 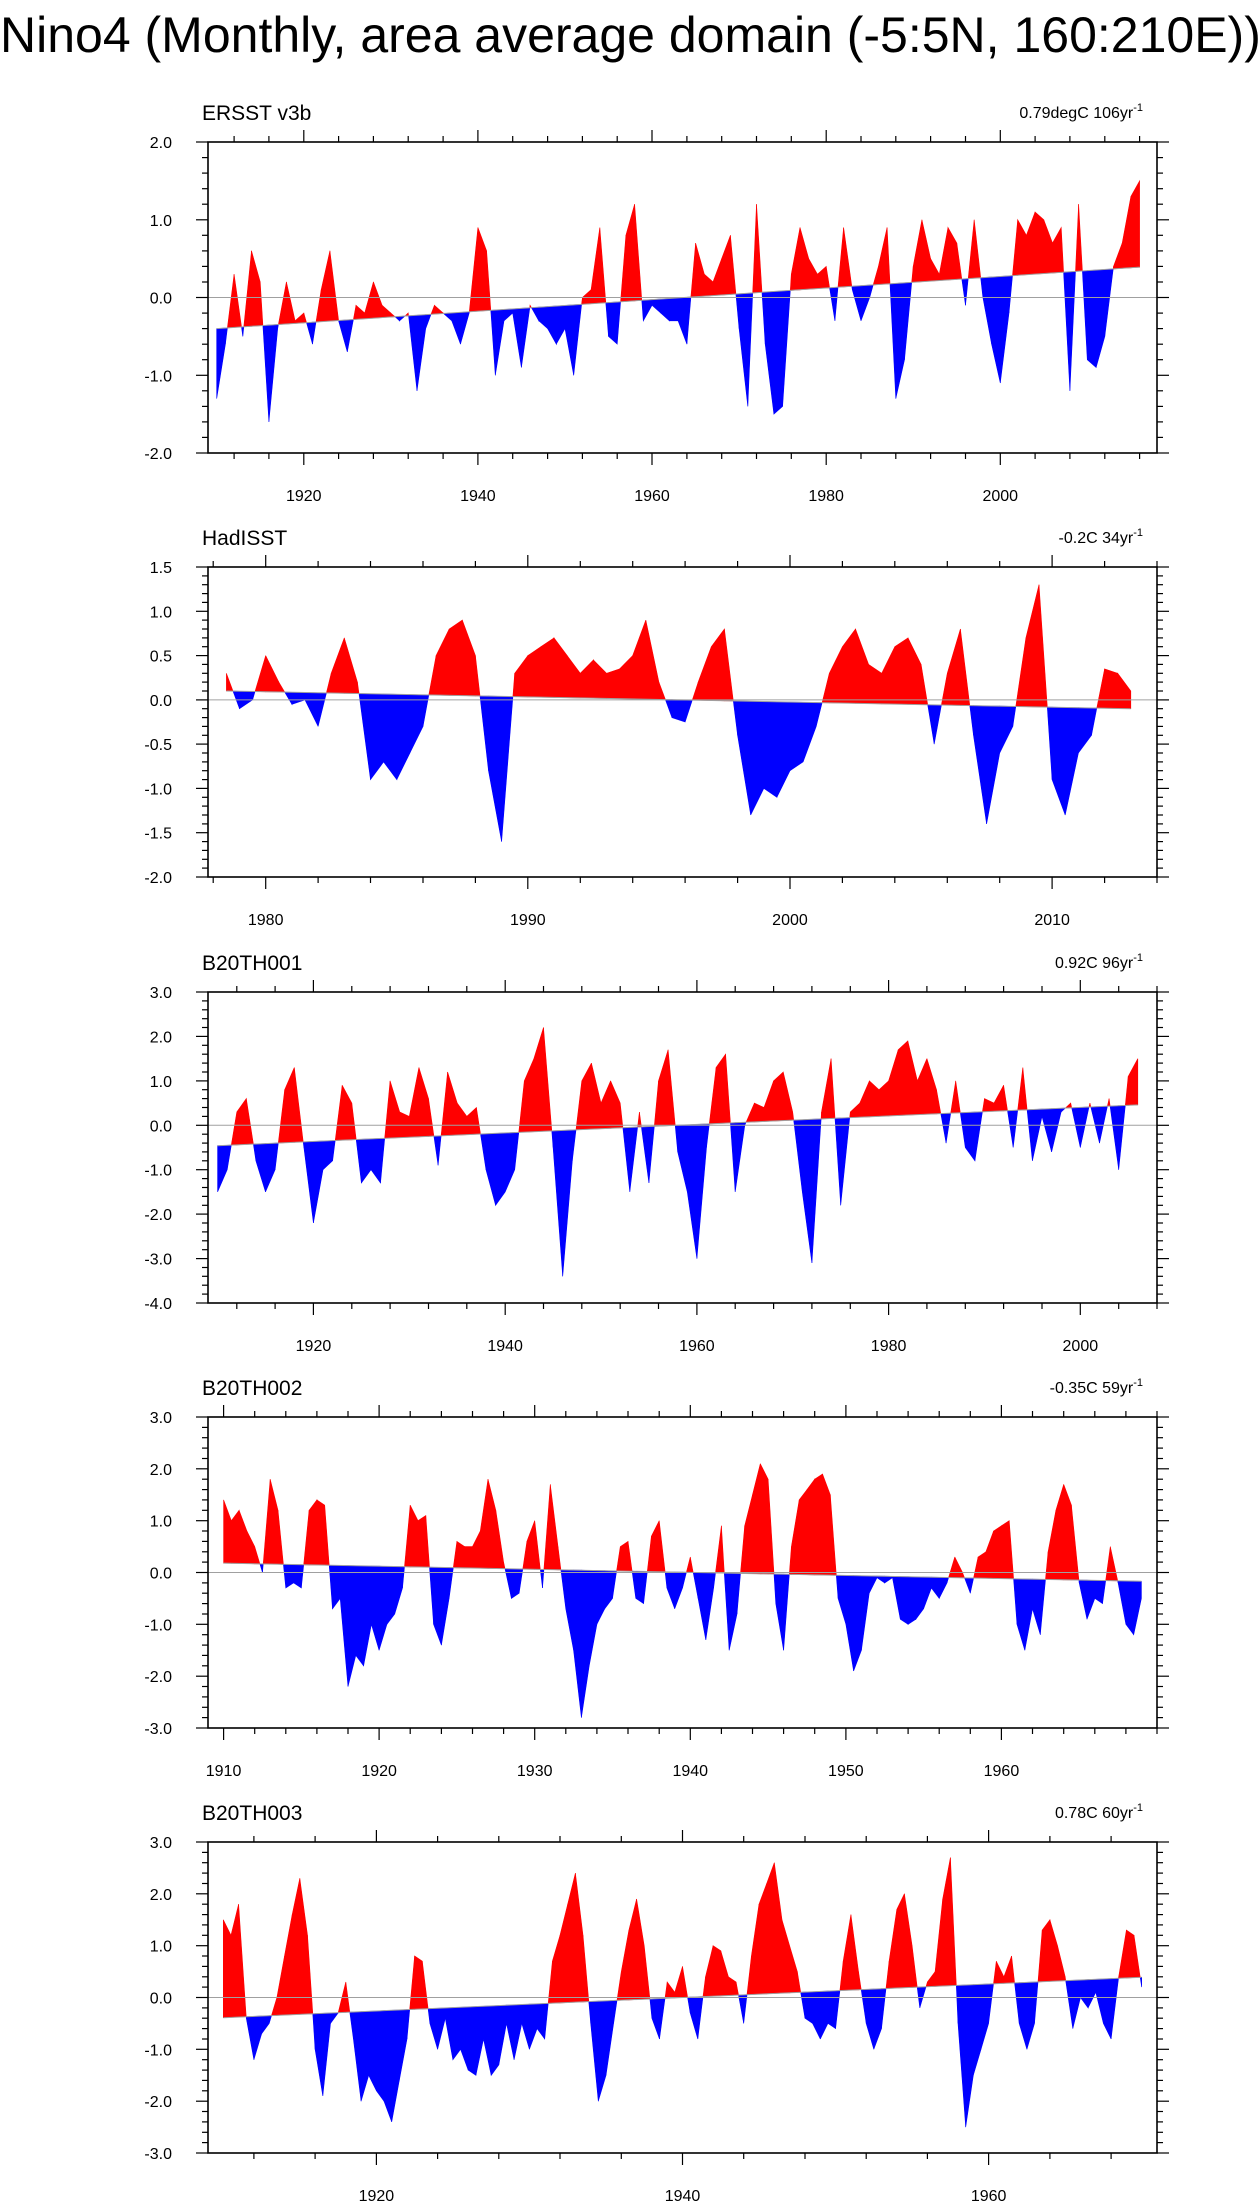 I want to click on trend-line, so click(x=678, y=298).